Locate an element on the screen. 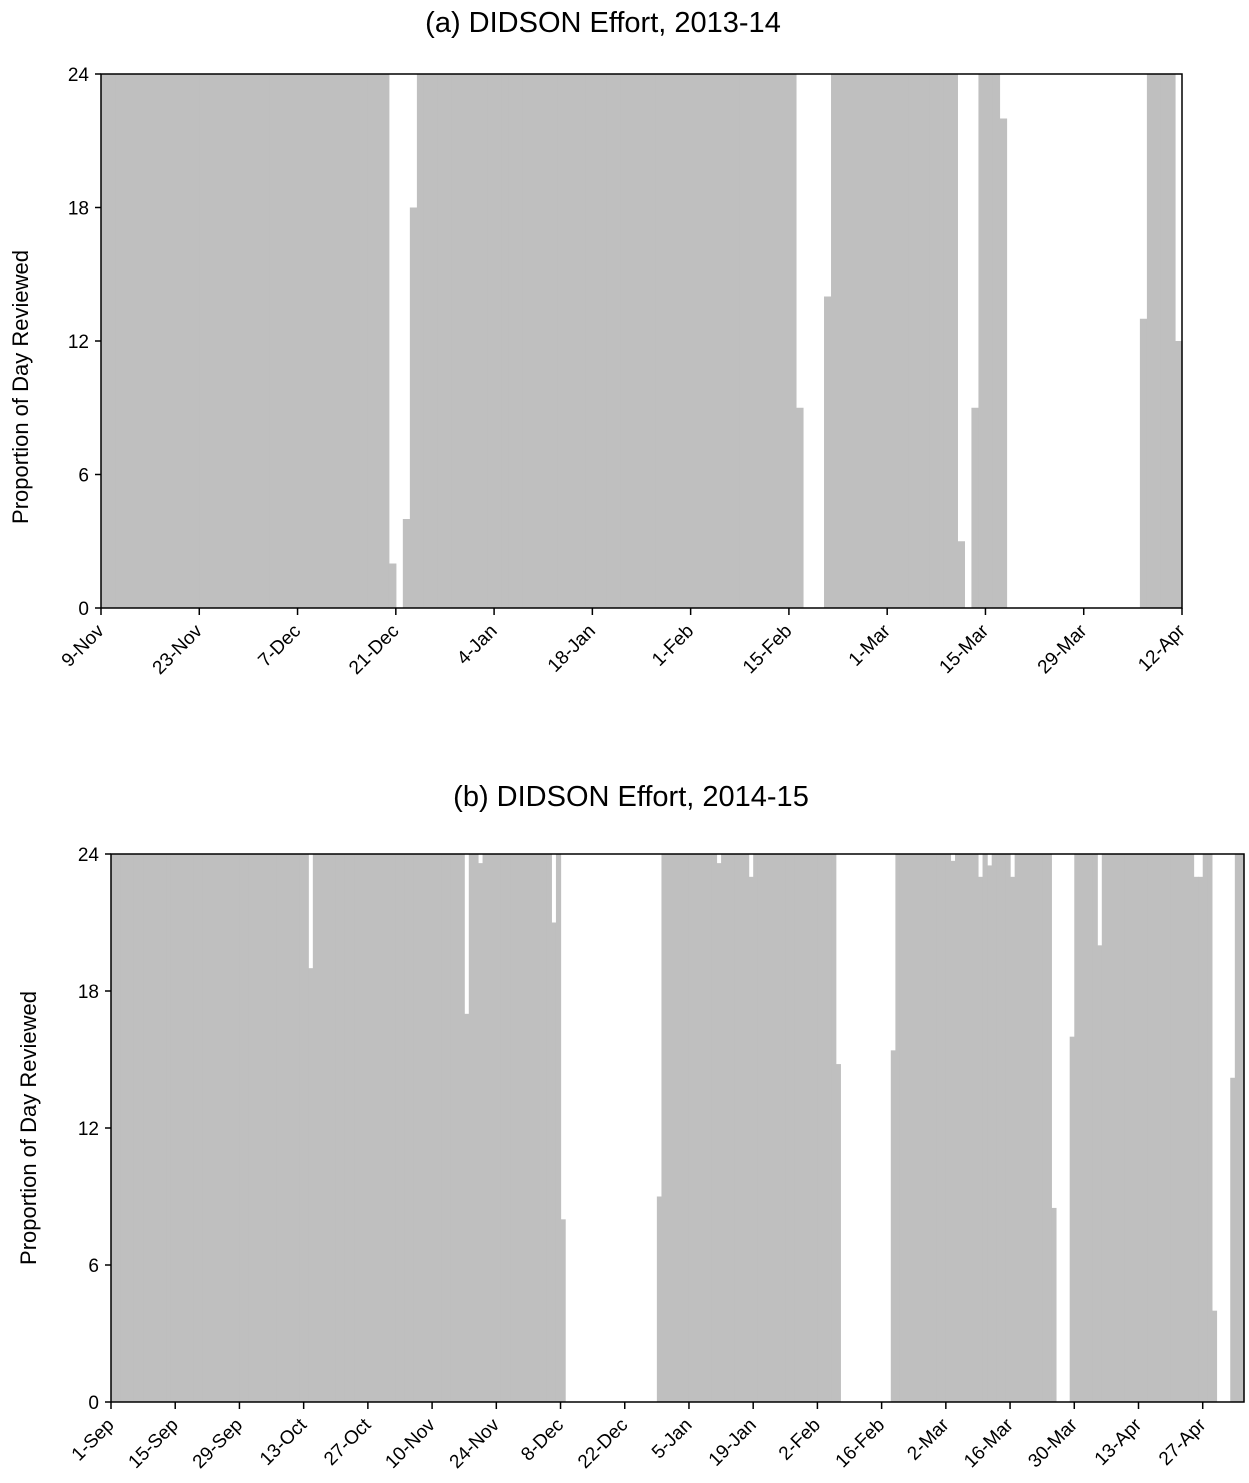 The image size is (1249, 1483). y-axis-label-a: Proportion of Day Reviewed is located at coordinates (20, 387).